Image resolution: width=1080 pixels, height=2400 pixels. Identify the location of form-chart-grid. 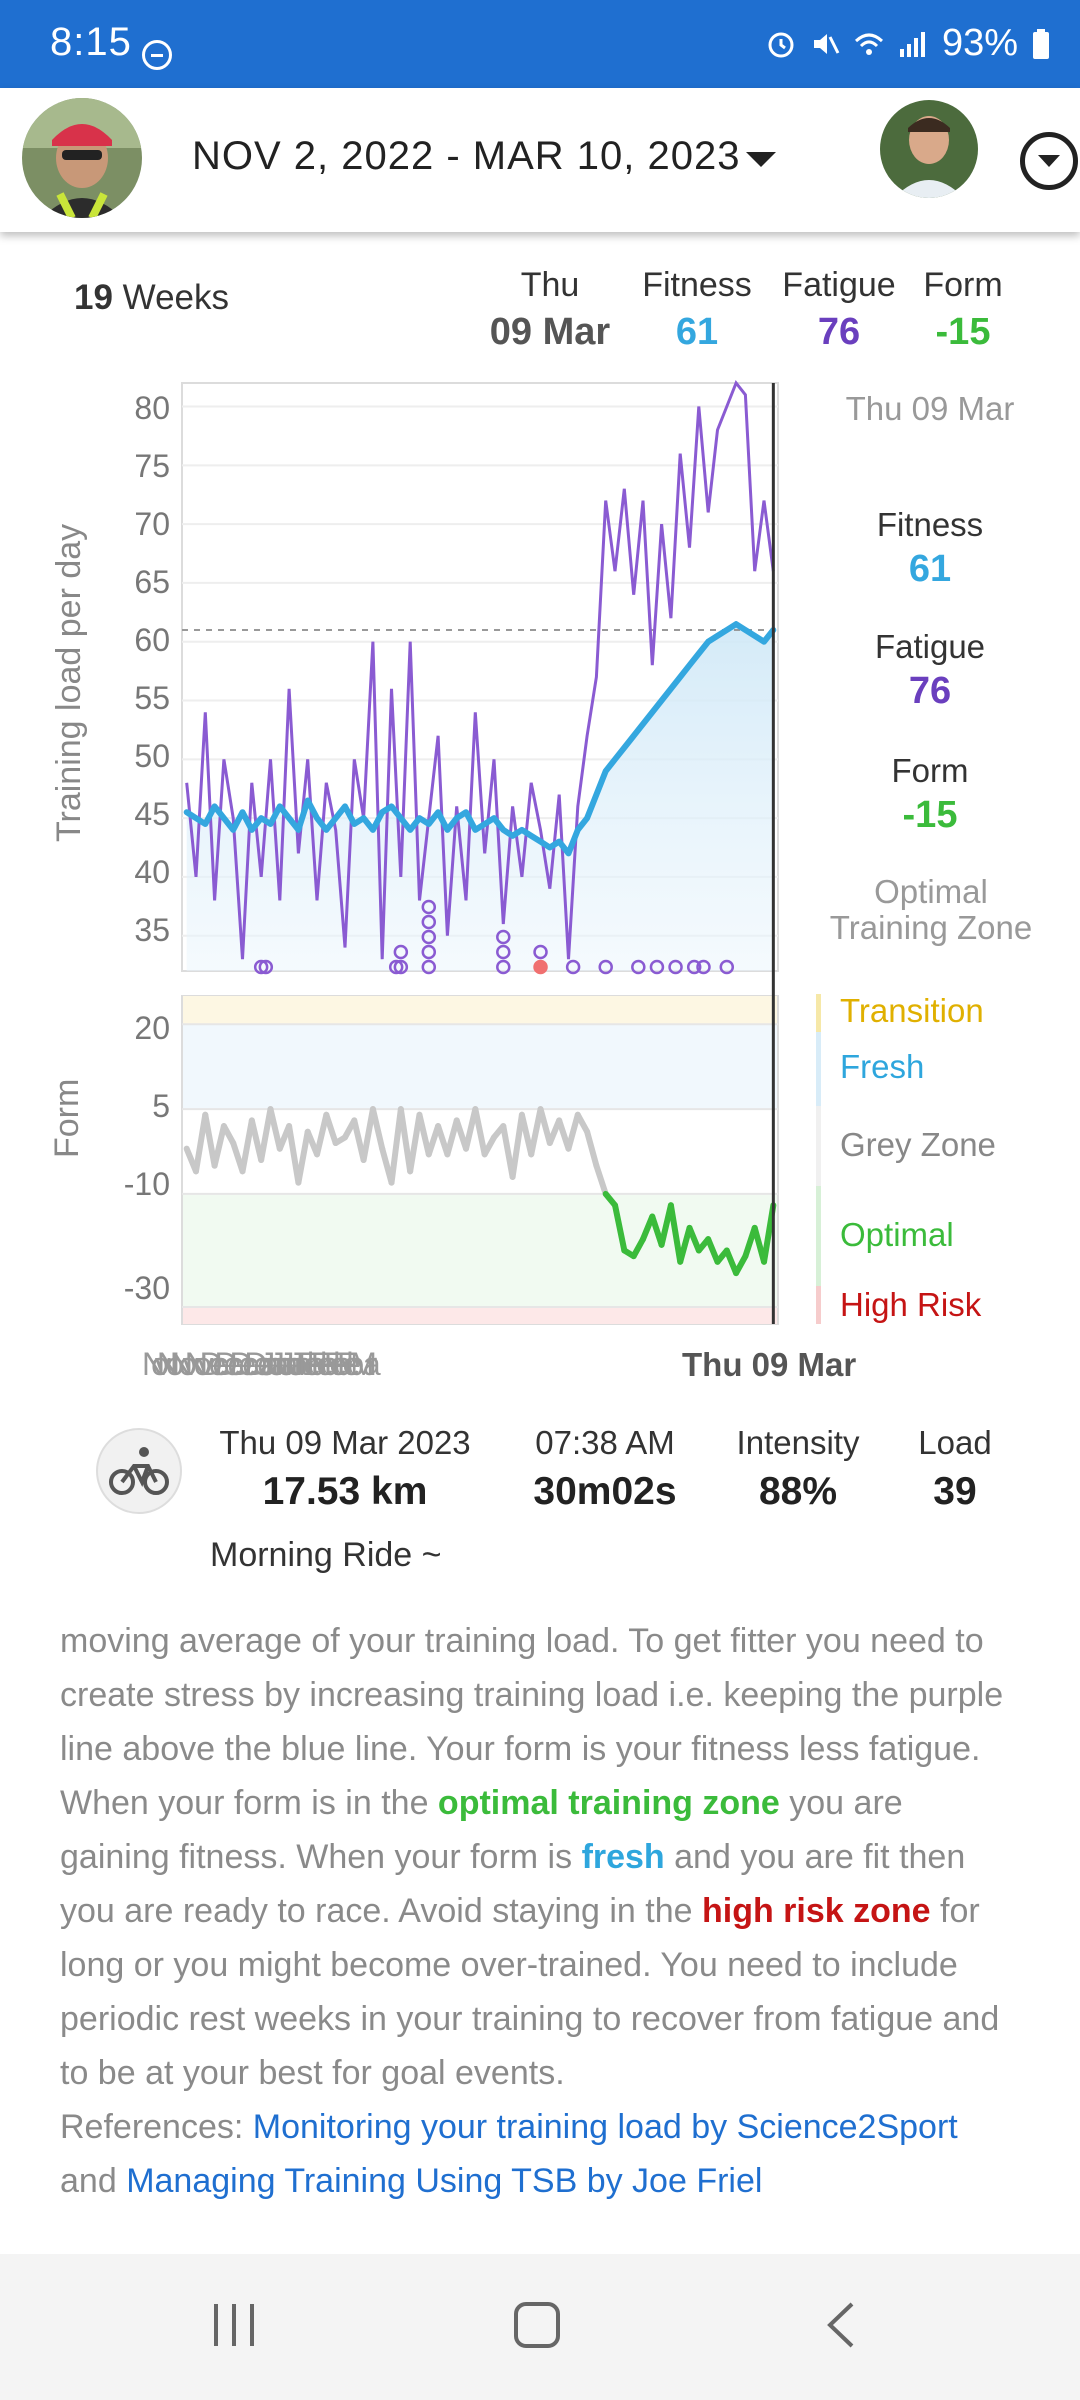
(480, 1166).